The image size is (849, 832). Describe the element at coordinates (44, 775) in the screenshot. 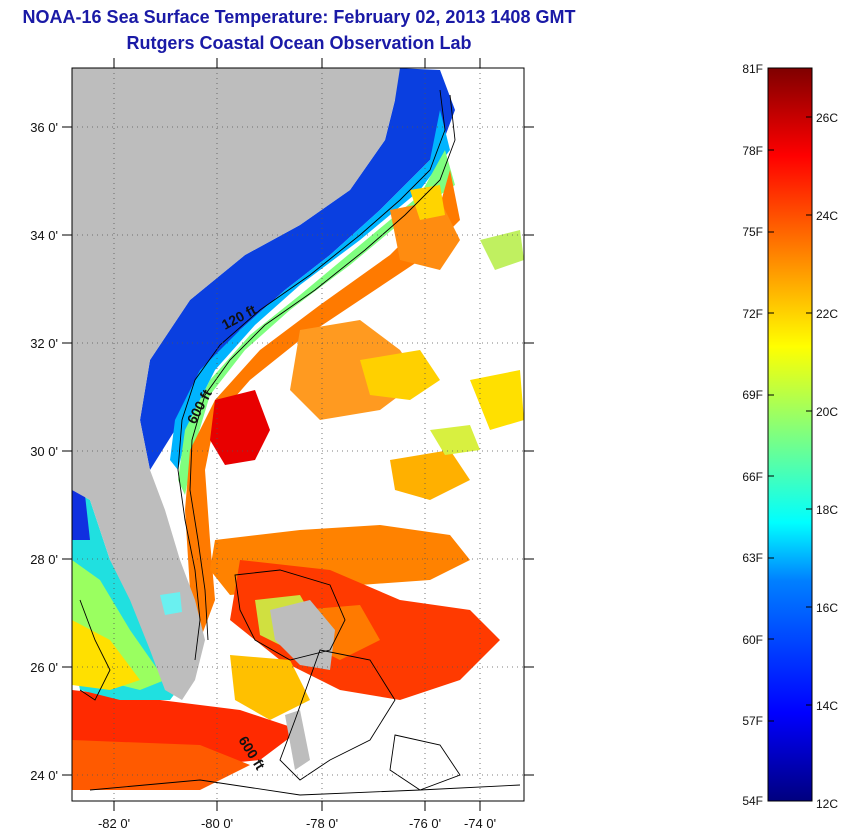

I see `lat-label: 24 0'` at that location.